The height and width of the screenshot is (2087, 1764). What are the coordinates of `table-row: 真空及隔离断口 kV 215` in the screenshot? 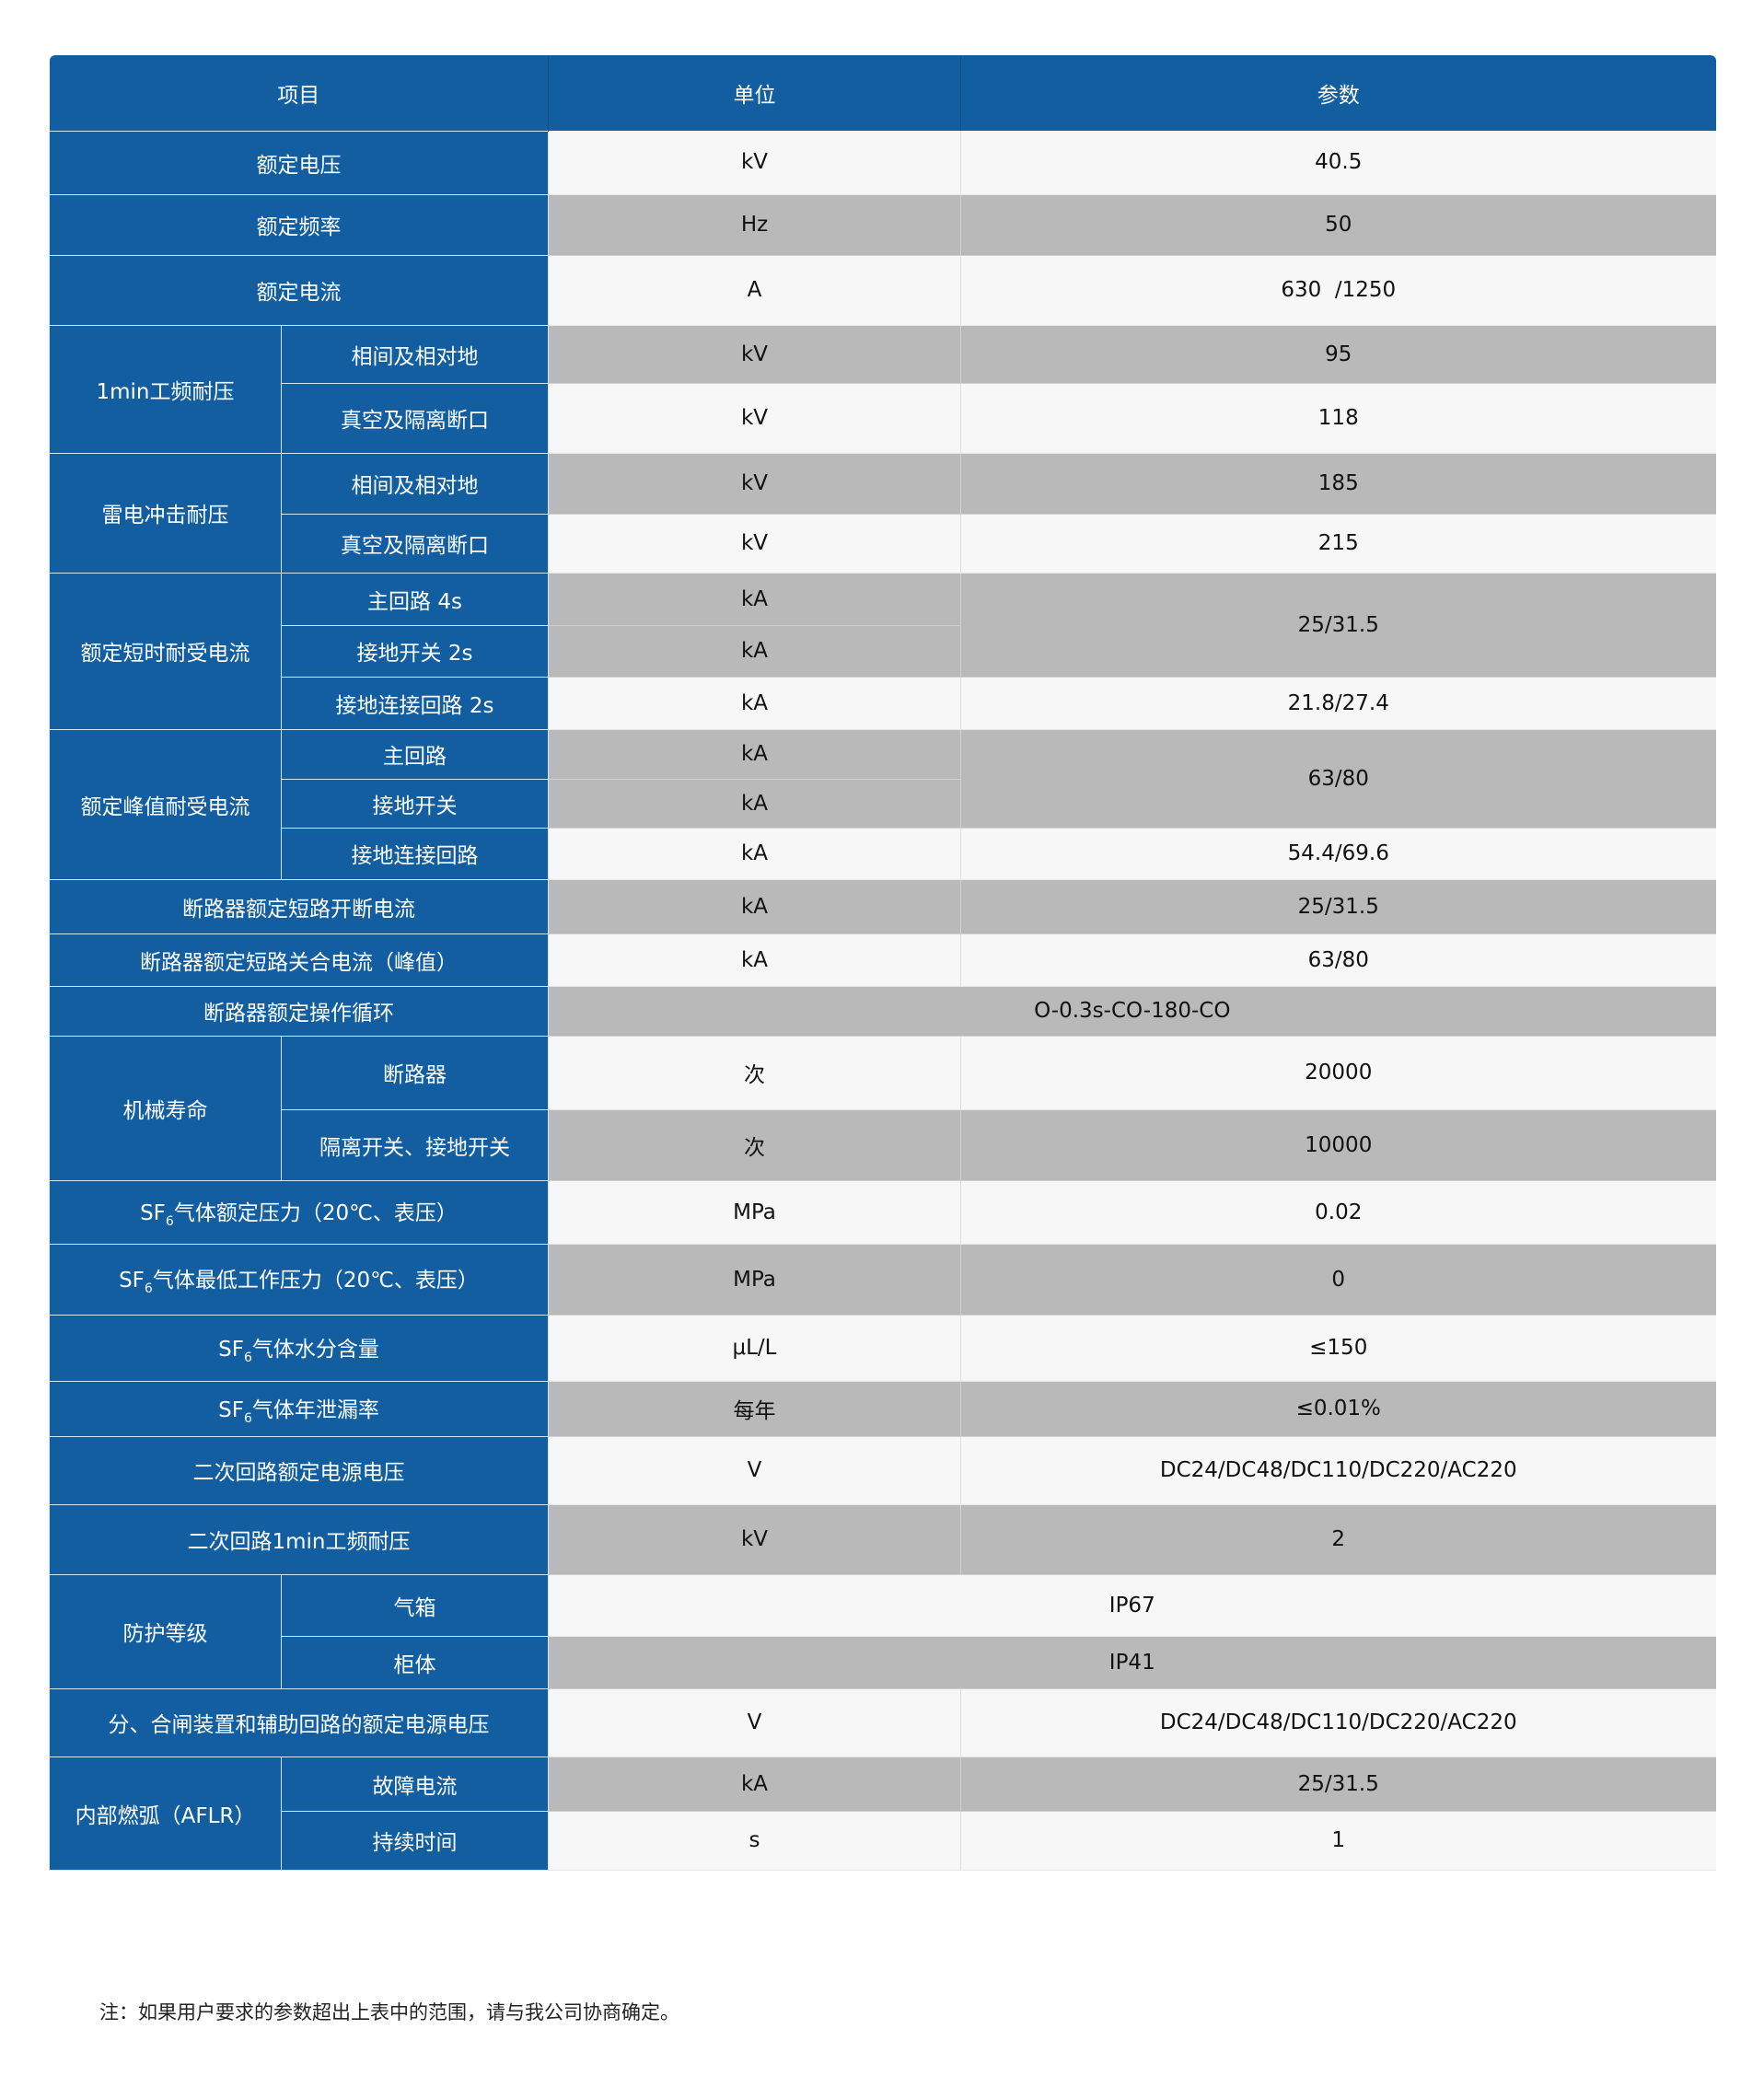 It's located at (883, 543).